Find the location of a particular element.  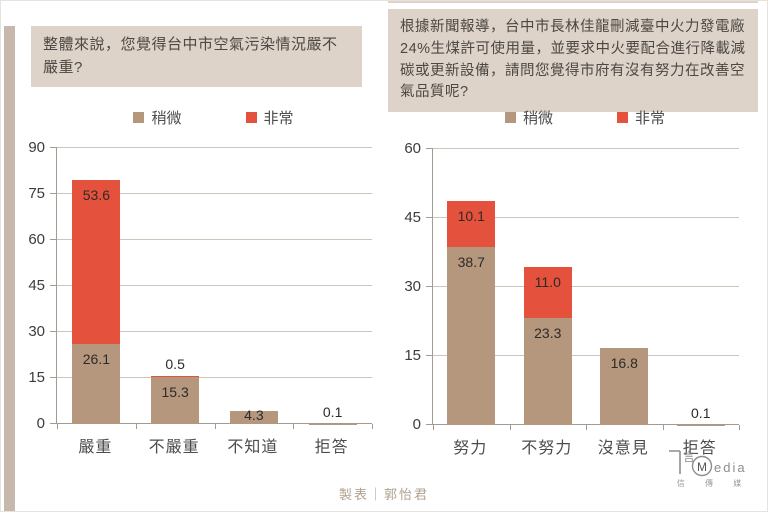

bar-value-label: 10.1 is located at coordinates (471, 215).